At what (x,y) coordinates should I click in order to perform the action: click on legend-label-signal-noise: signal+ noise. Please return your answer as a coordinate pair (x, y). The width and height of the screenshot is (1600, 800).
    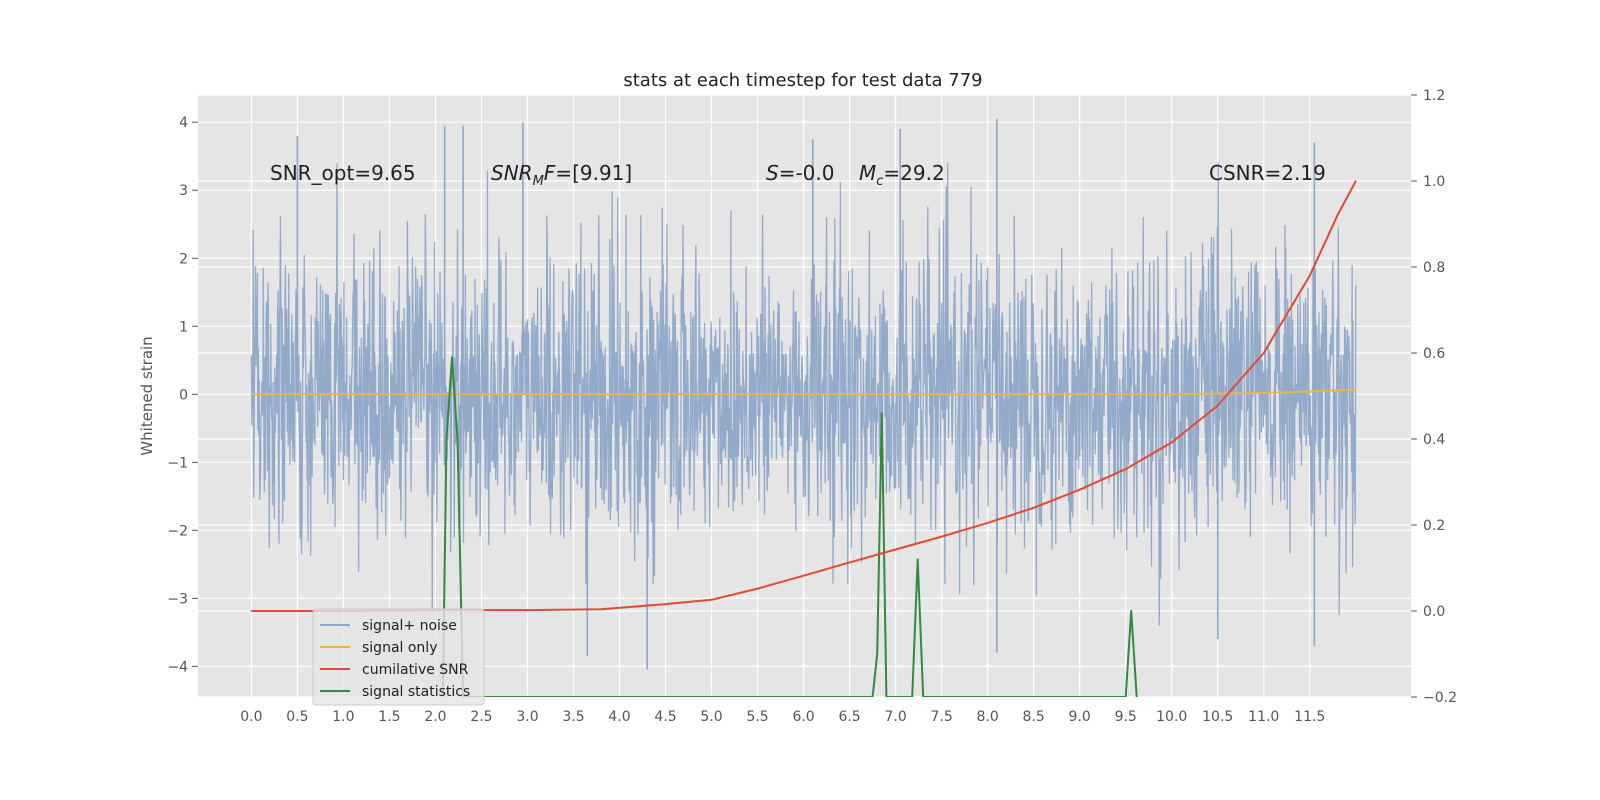
    Looking at the image, I should click on (409, 626).